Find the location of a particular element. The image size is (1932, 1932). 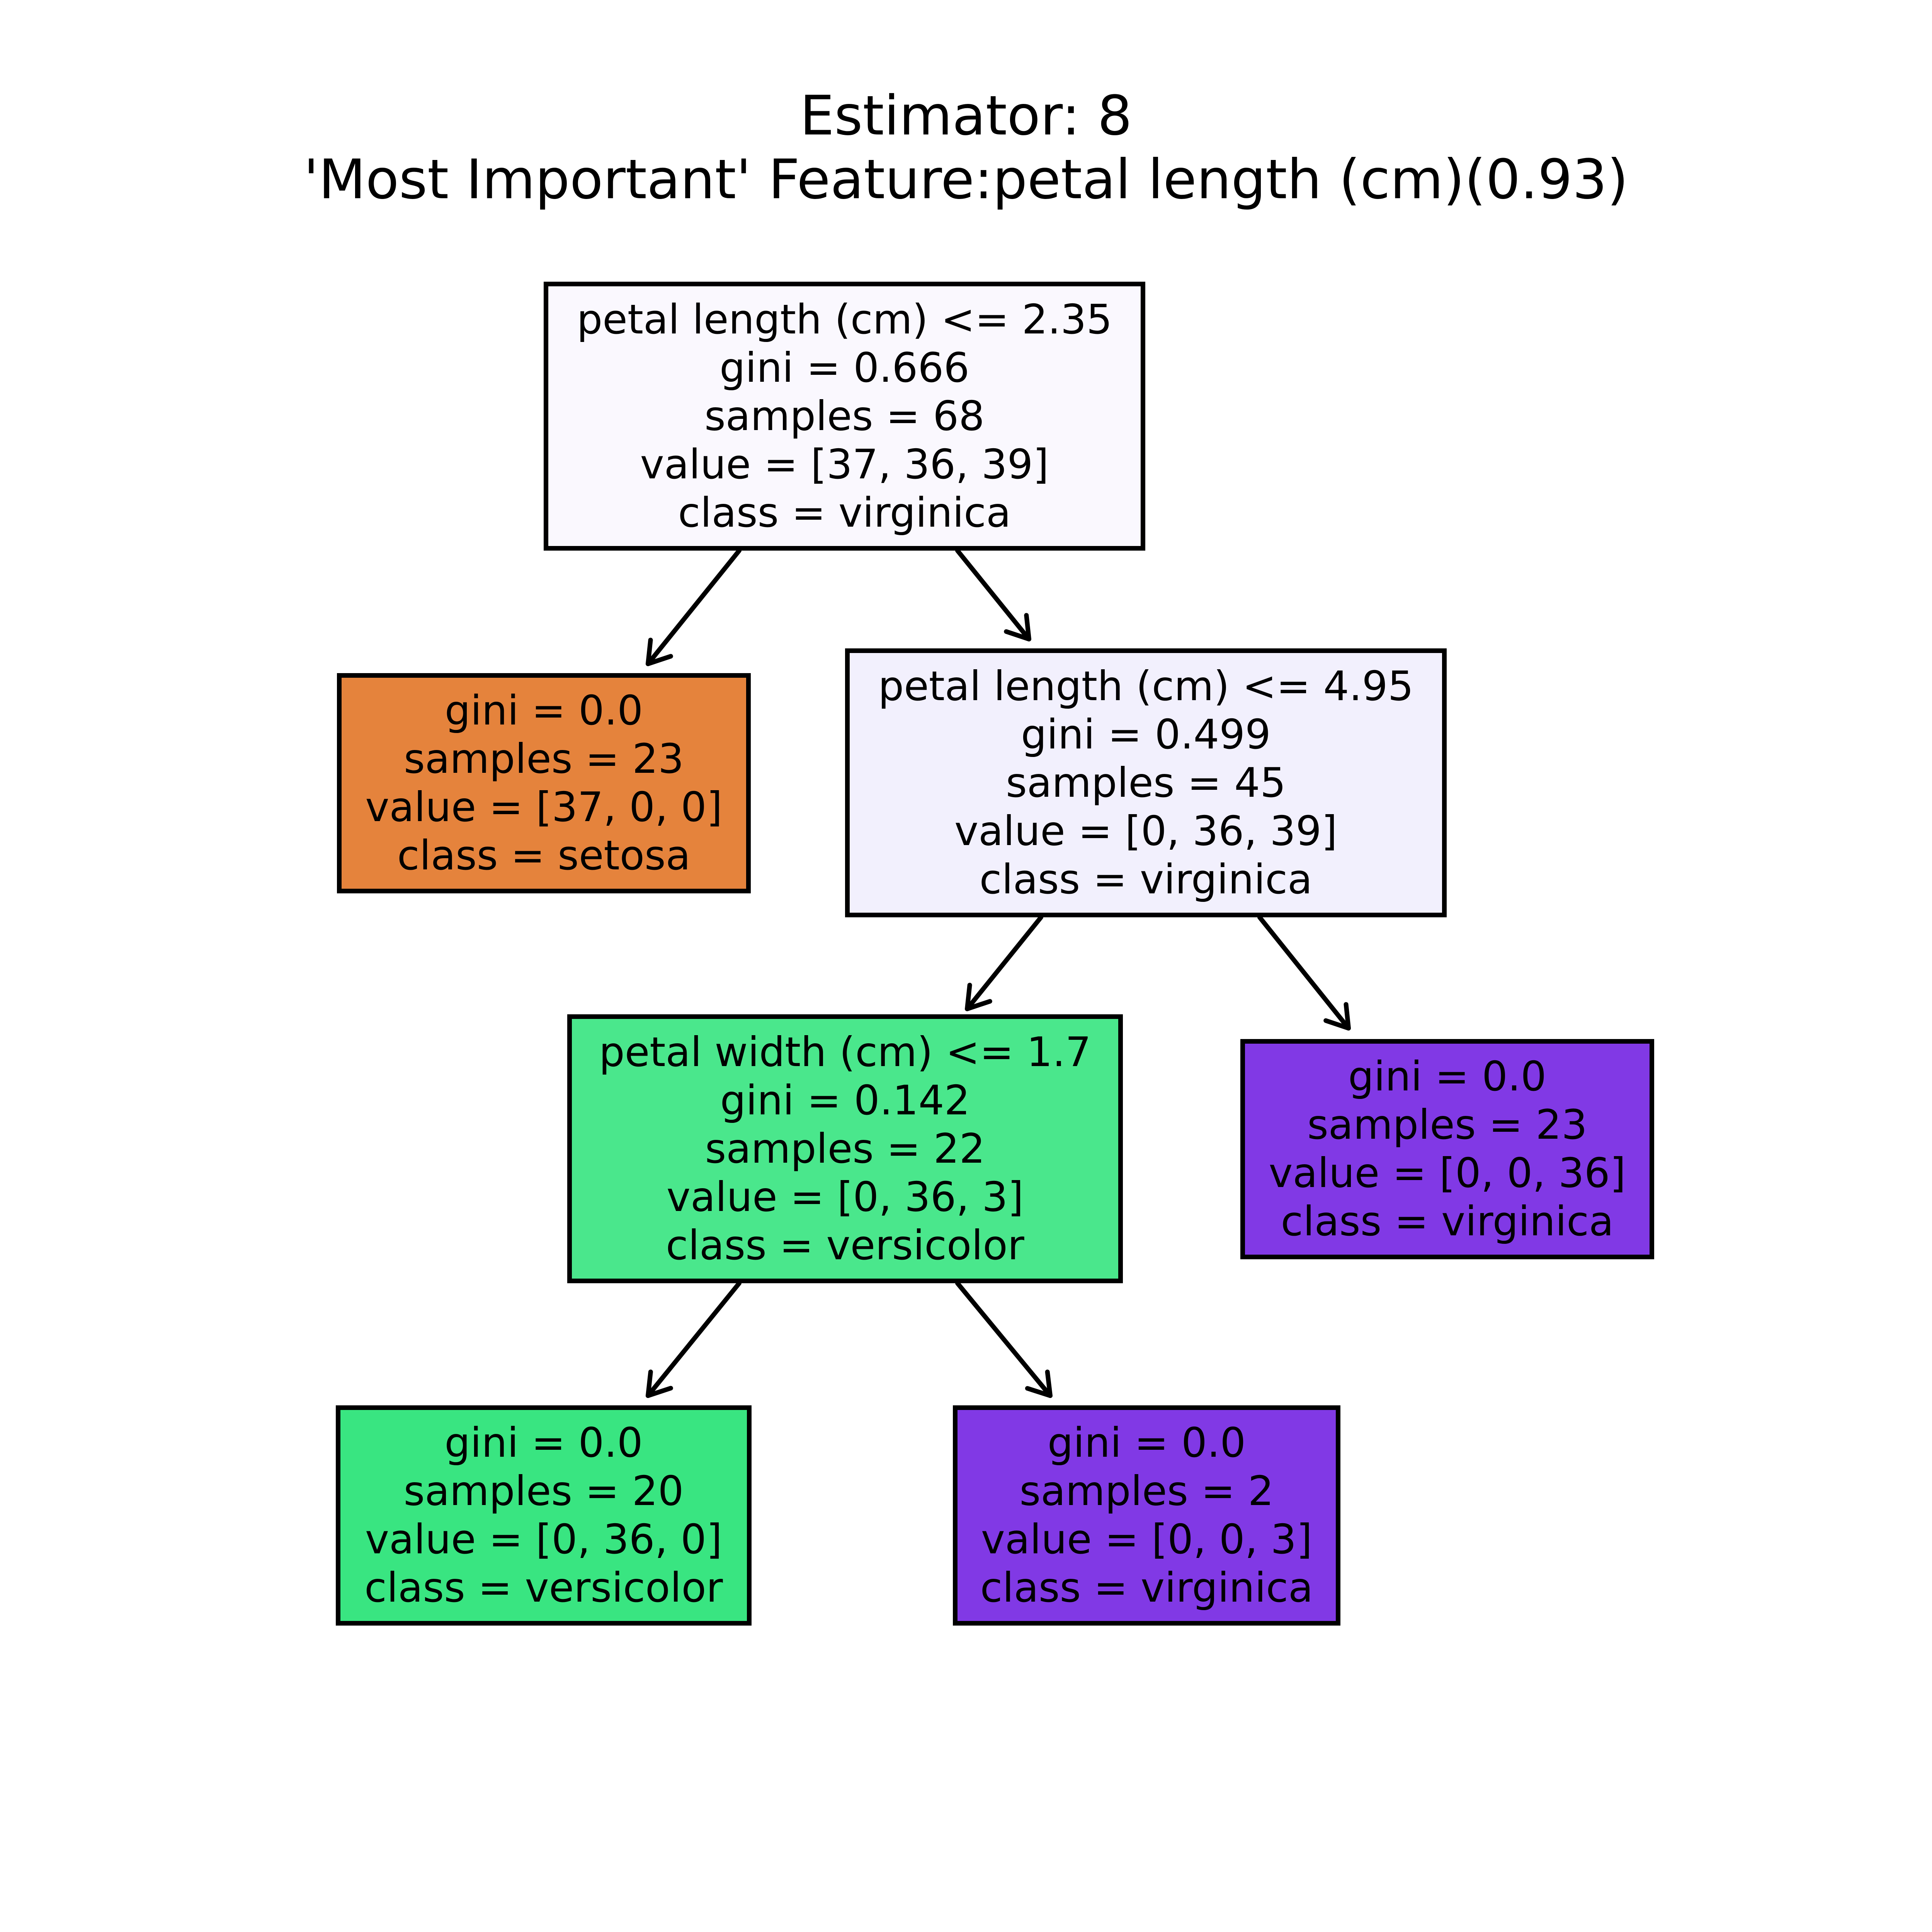

node-value-text: value = [37, 36, 39] is located at coordinates (844, 464).